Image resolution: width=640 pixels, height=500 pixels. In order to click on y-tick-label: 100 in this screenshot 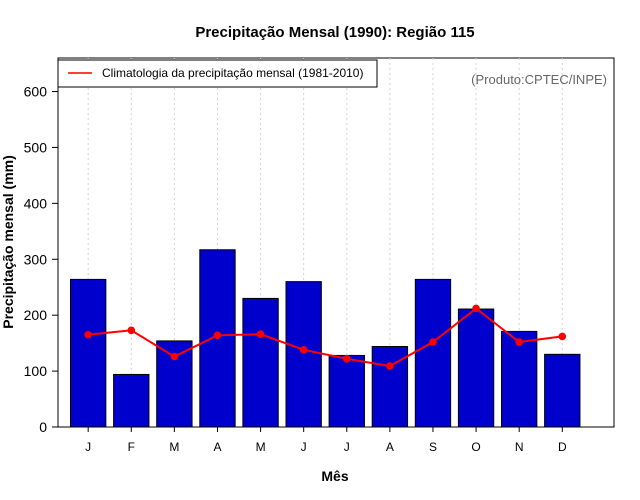, I will do `click(36, 371)`.